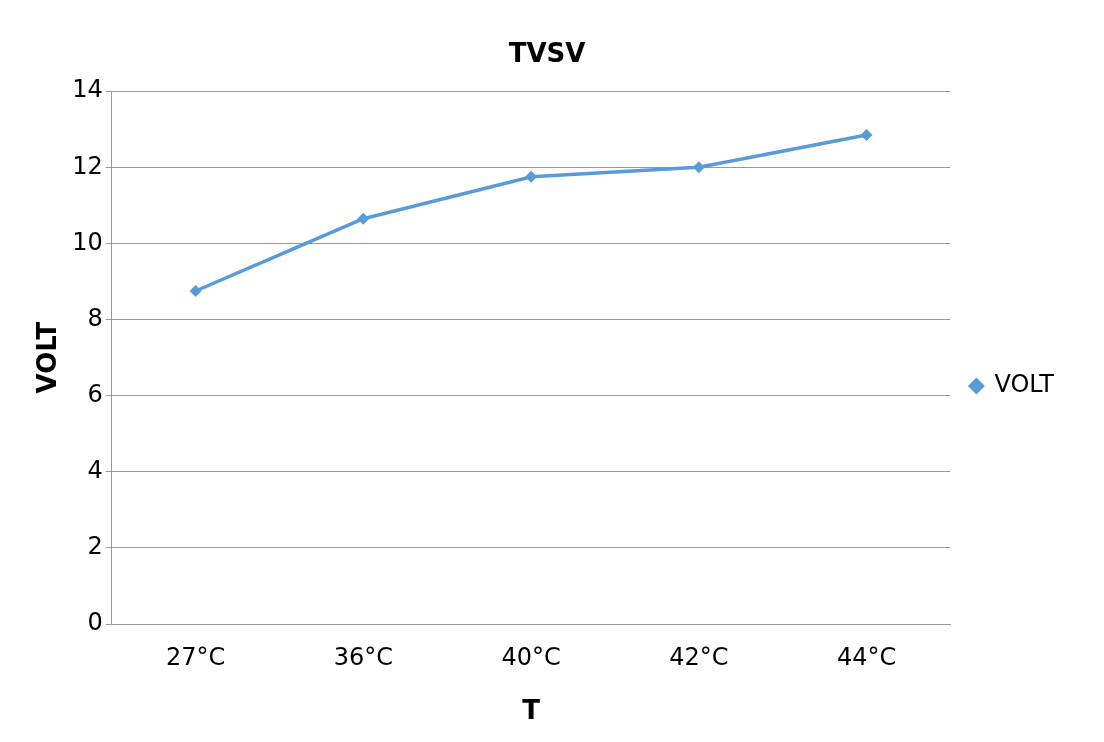 The image size is (1104, 742). What do you see at coordinates (866, 656) in the screenshot?
I see `x-tick-label: 44°C` at bounding box center [866, 656].